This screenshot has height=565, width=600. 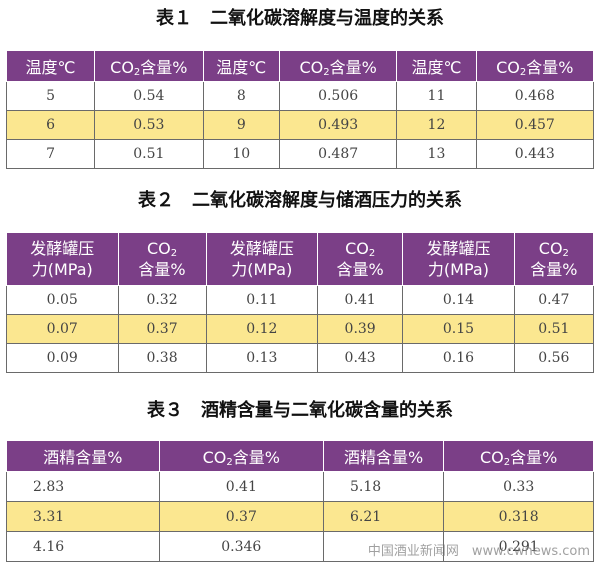 I want to click on table-cell: 0.09, so click(x=62, y=358).